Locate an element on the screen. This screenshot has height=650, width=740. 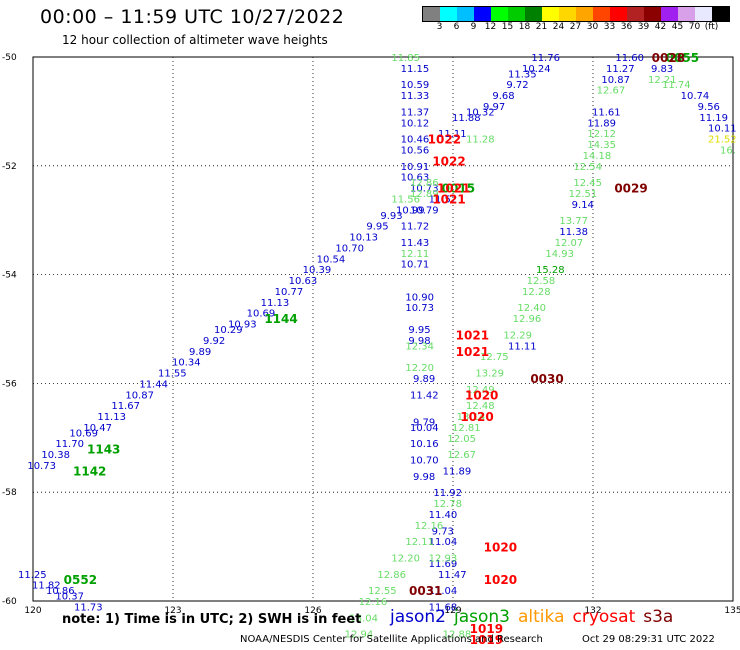
scale-label: 70 is located at coordinates (694, 27).